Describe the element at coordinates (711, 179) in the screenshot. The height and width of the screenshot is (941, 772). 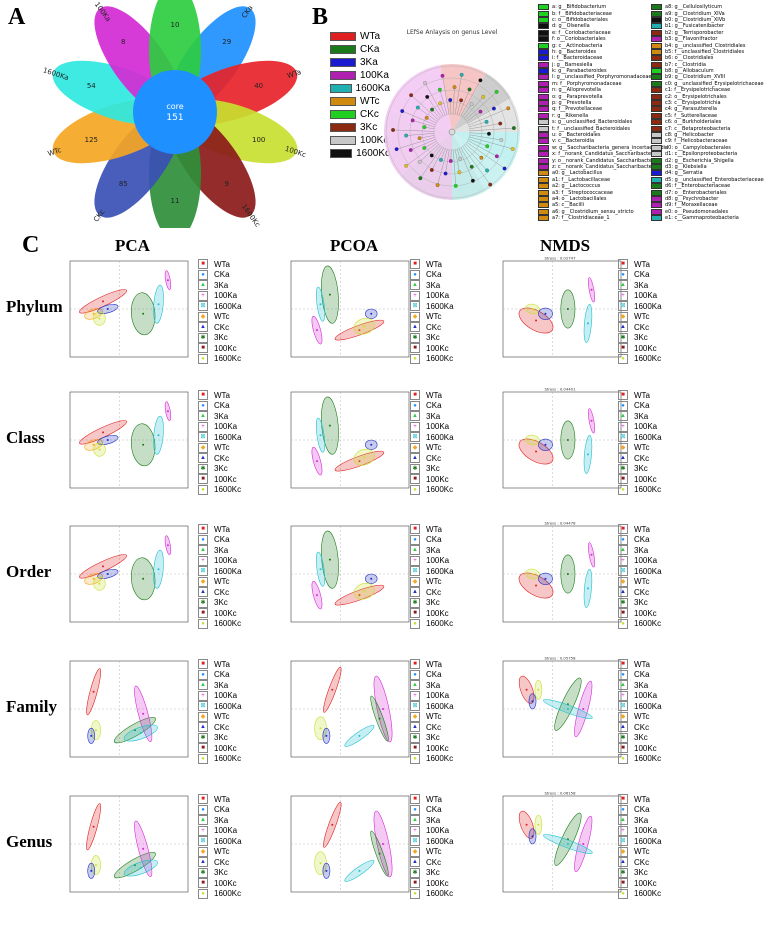
I see `lefse-taxon: d5: g__unclassified_Enterobacteriaceae` at that location.